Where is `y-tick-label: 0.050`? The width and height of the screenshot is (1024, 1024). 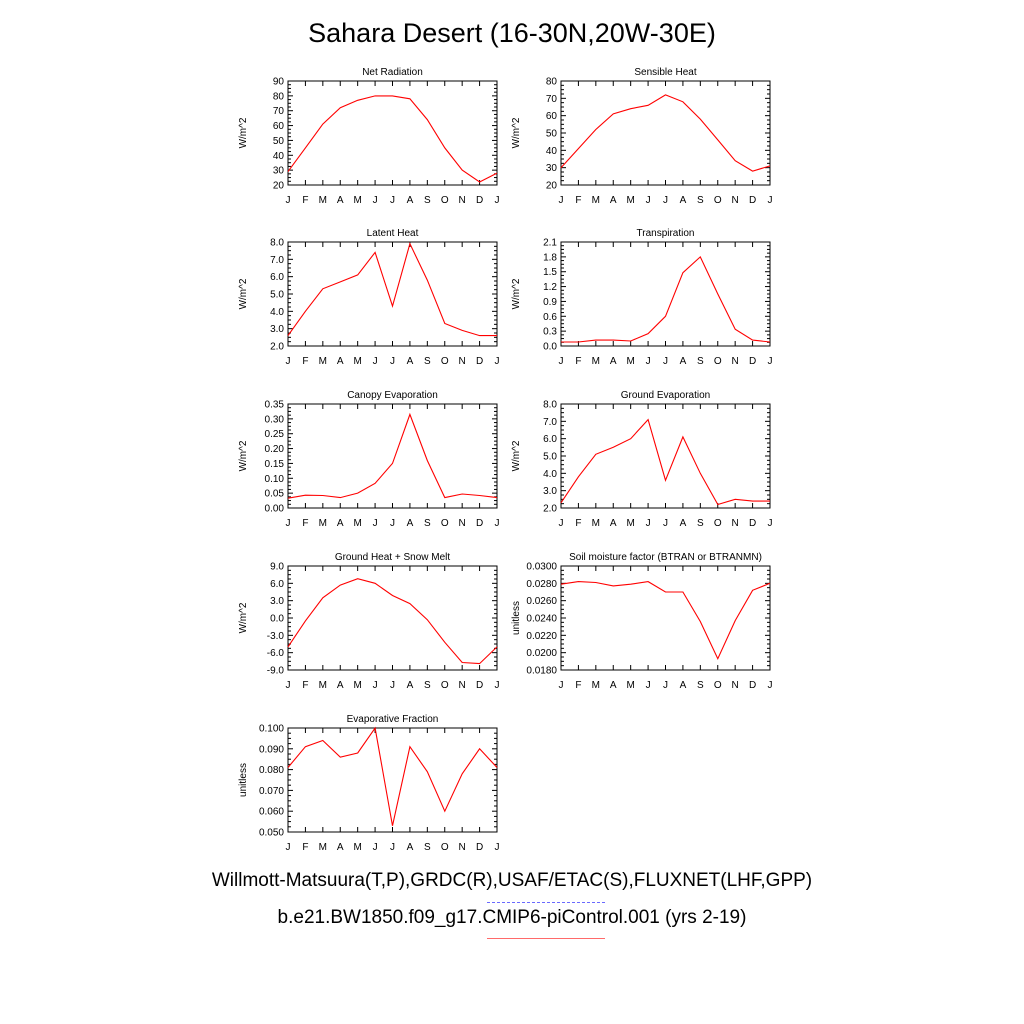 y-tick-label: 0.050 is located at coordinates (271, 833).